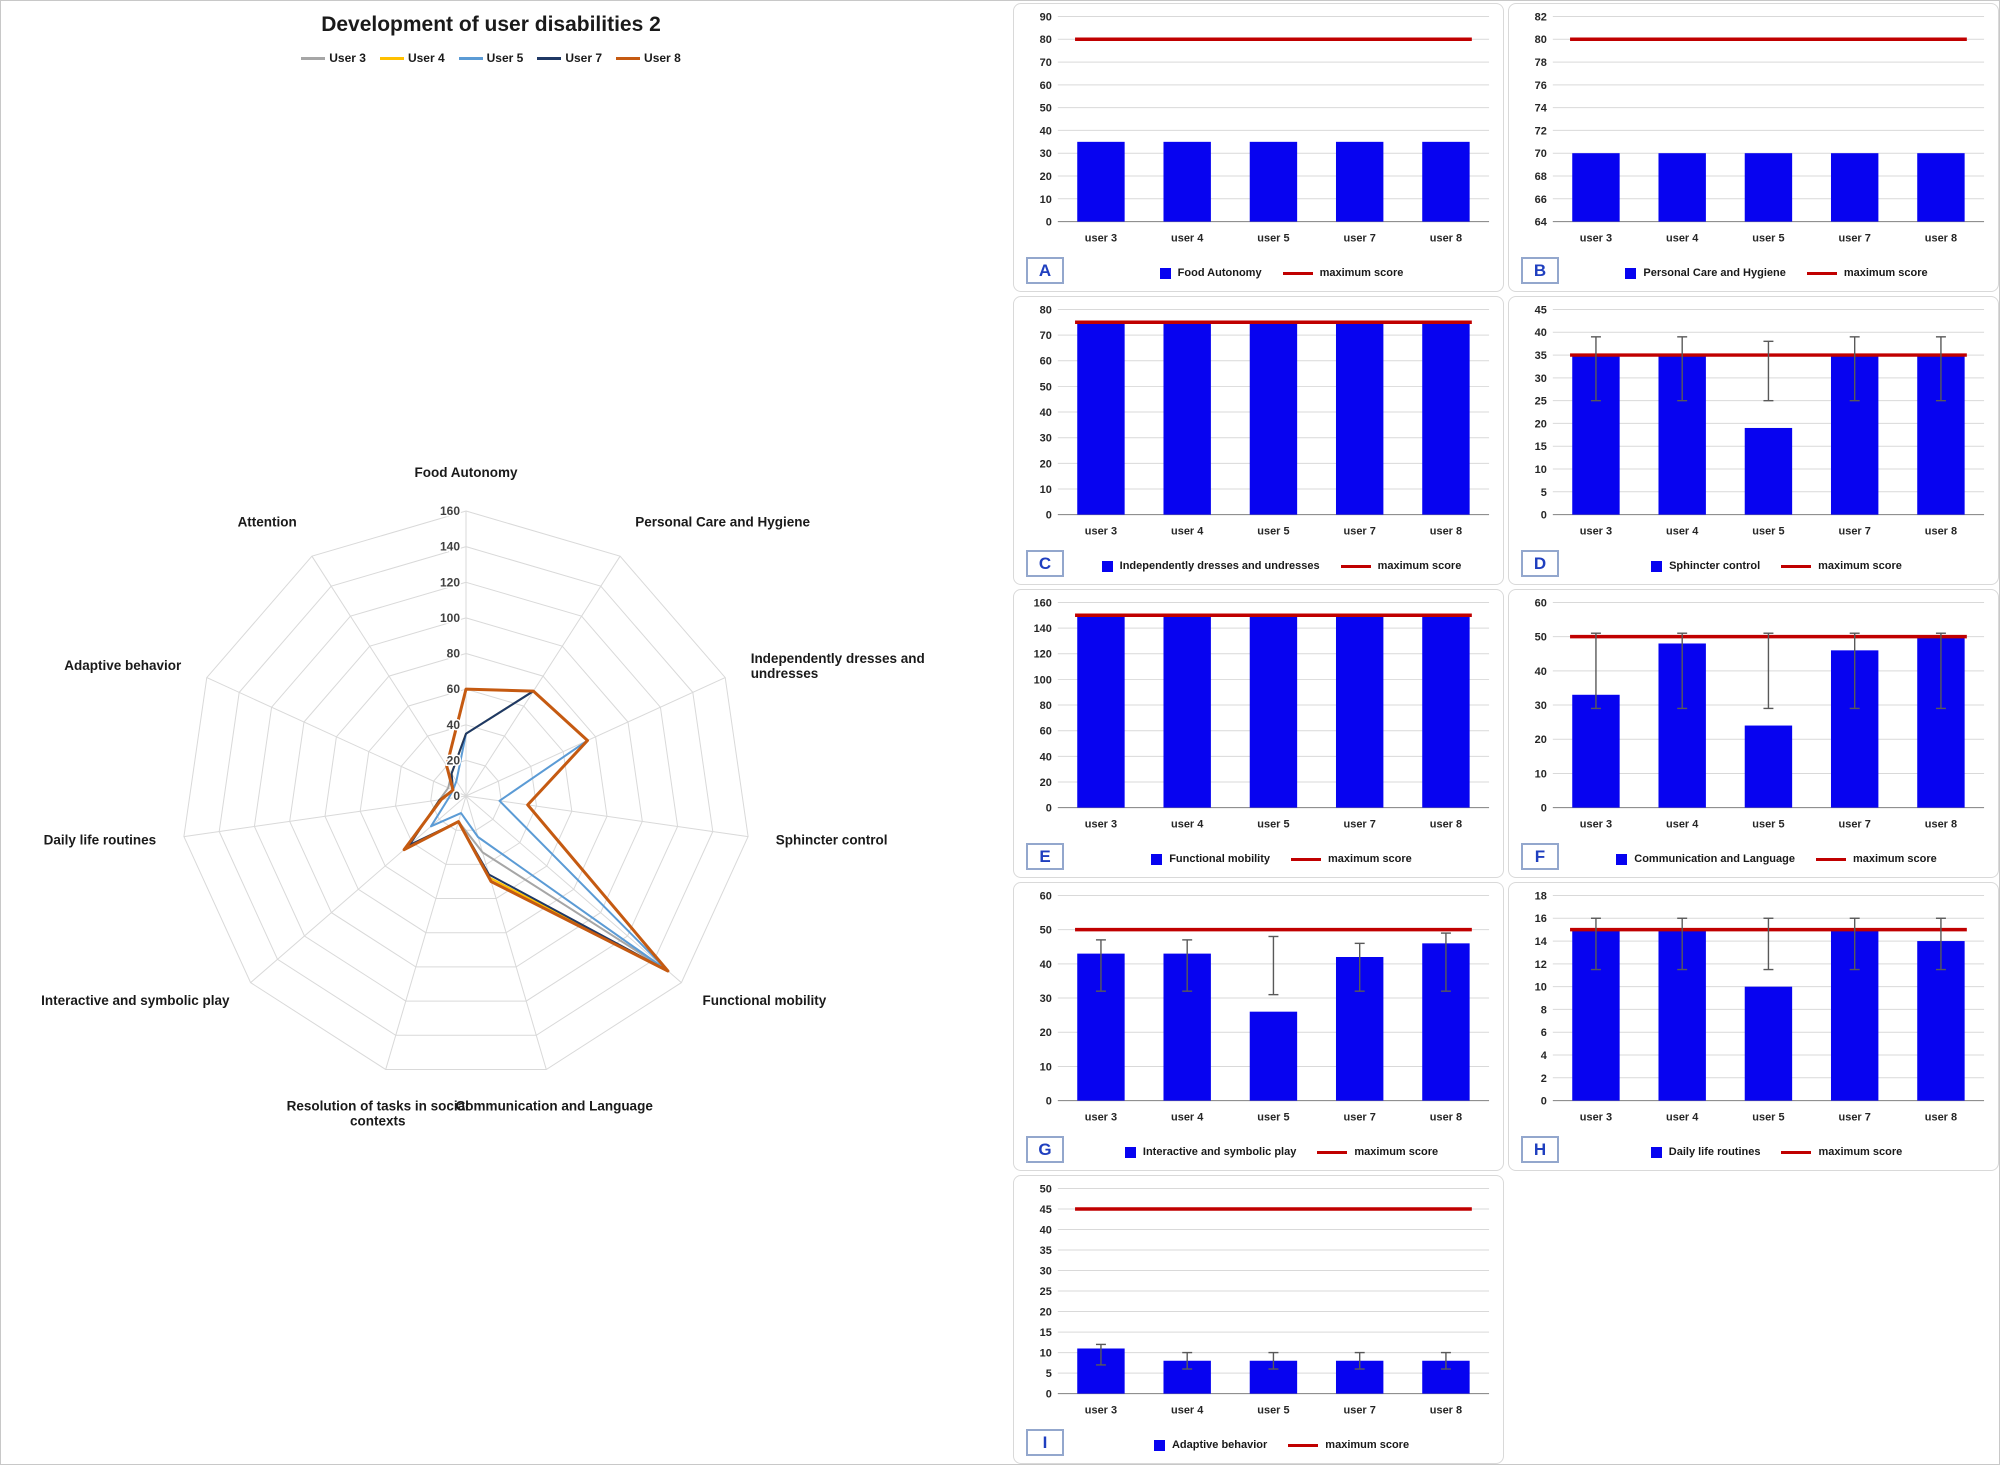  Describe the element at coordinates (135, 1000) in the screenshot. I see `radar-category-label: Interactive and symbolic play` at that location.